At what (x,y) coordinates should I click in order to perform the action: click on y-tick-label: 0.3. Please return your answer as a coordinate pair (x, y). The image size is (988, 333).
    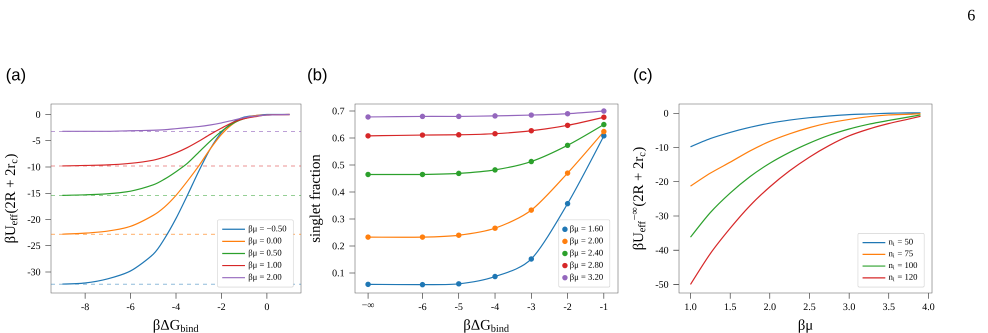
    Looking at the image, I should click on (338, 219).